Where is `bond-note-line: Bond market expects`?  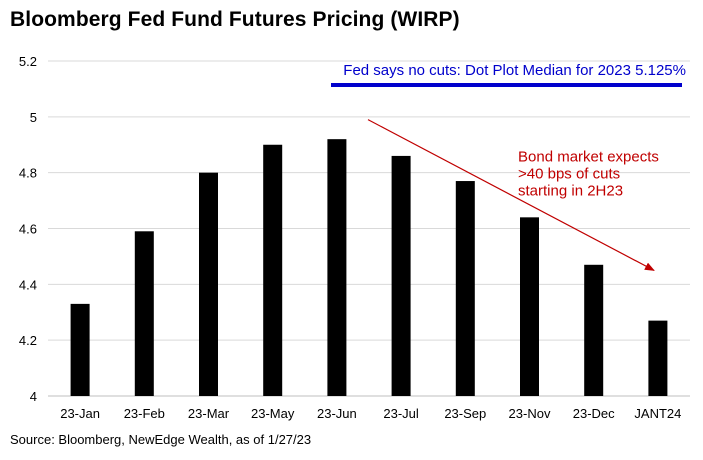 bond-note-line: Bond market expects is located at coordinates (588, 157).